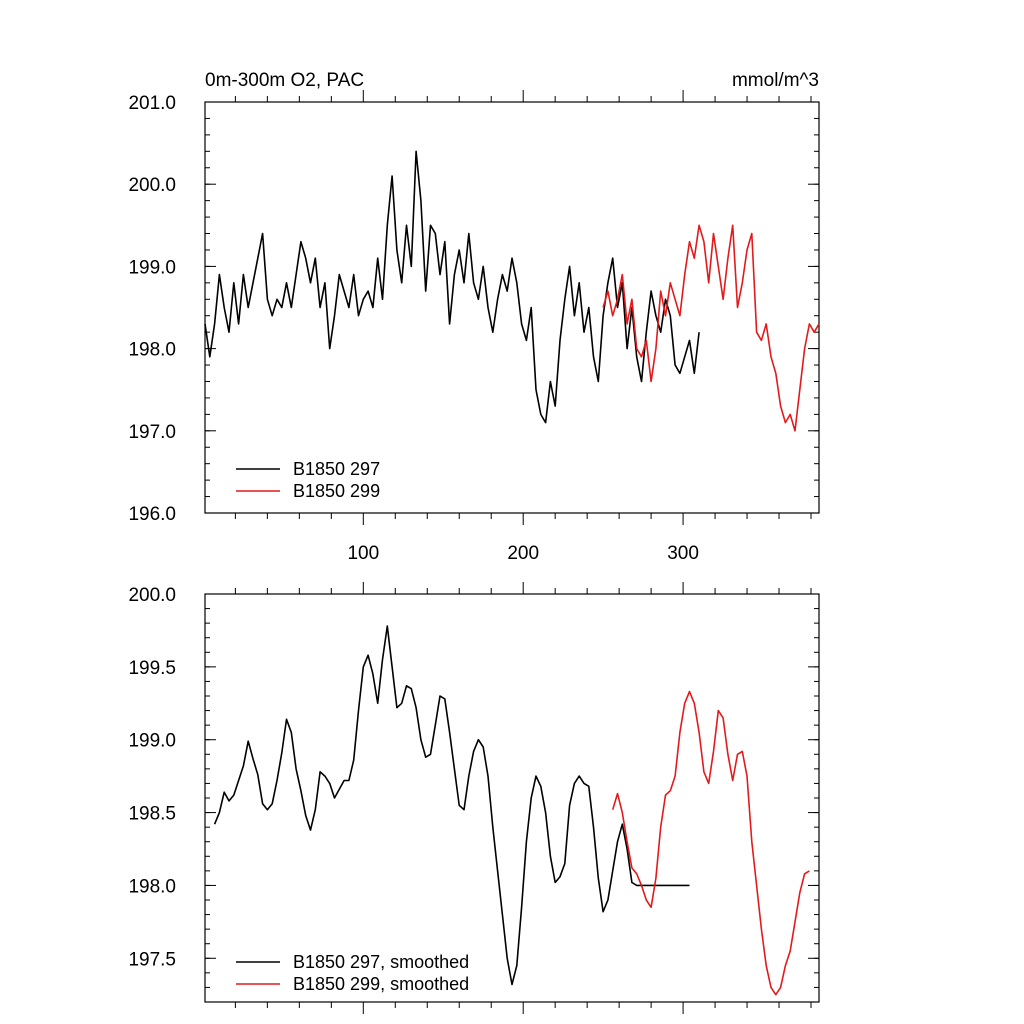 This screenshot has height=1024, width=1024. I want to click on legend-label: B1850 297, so click(336, 469).